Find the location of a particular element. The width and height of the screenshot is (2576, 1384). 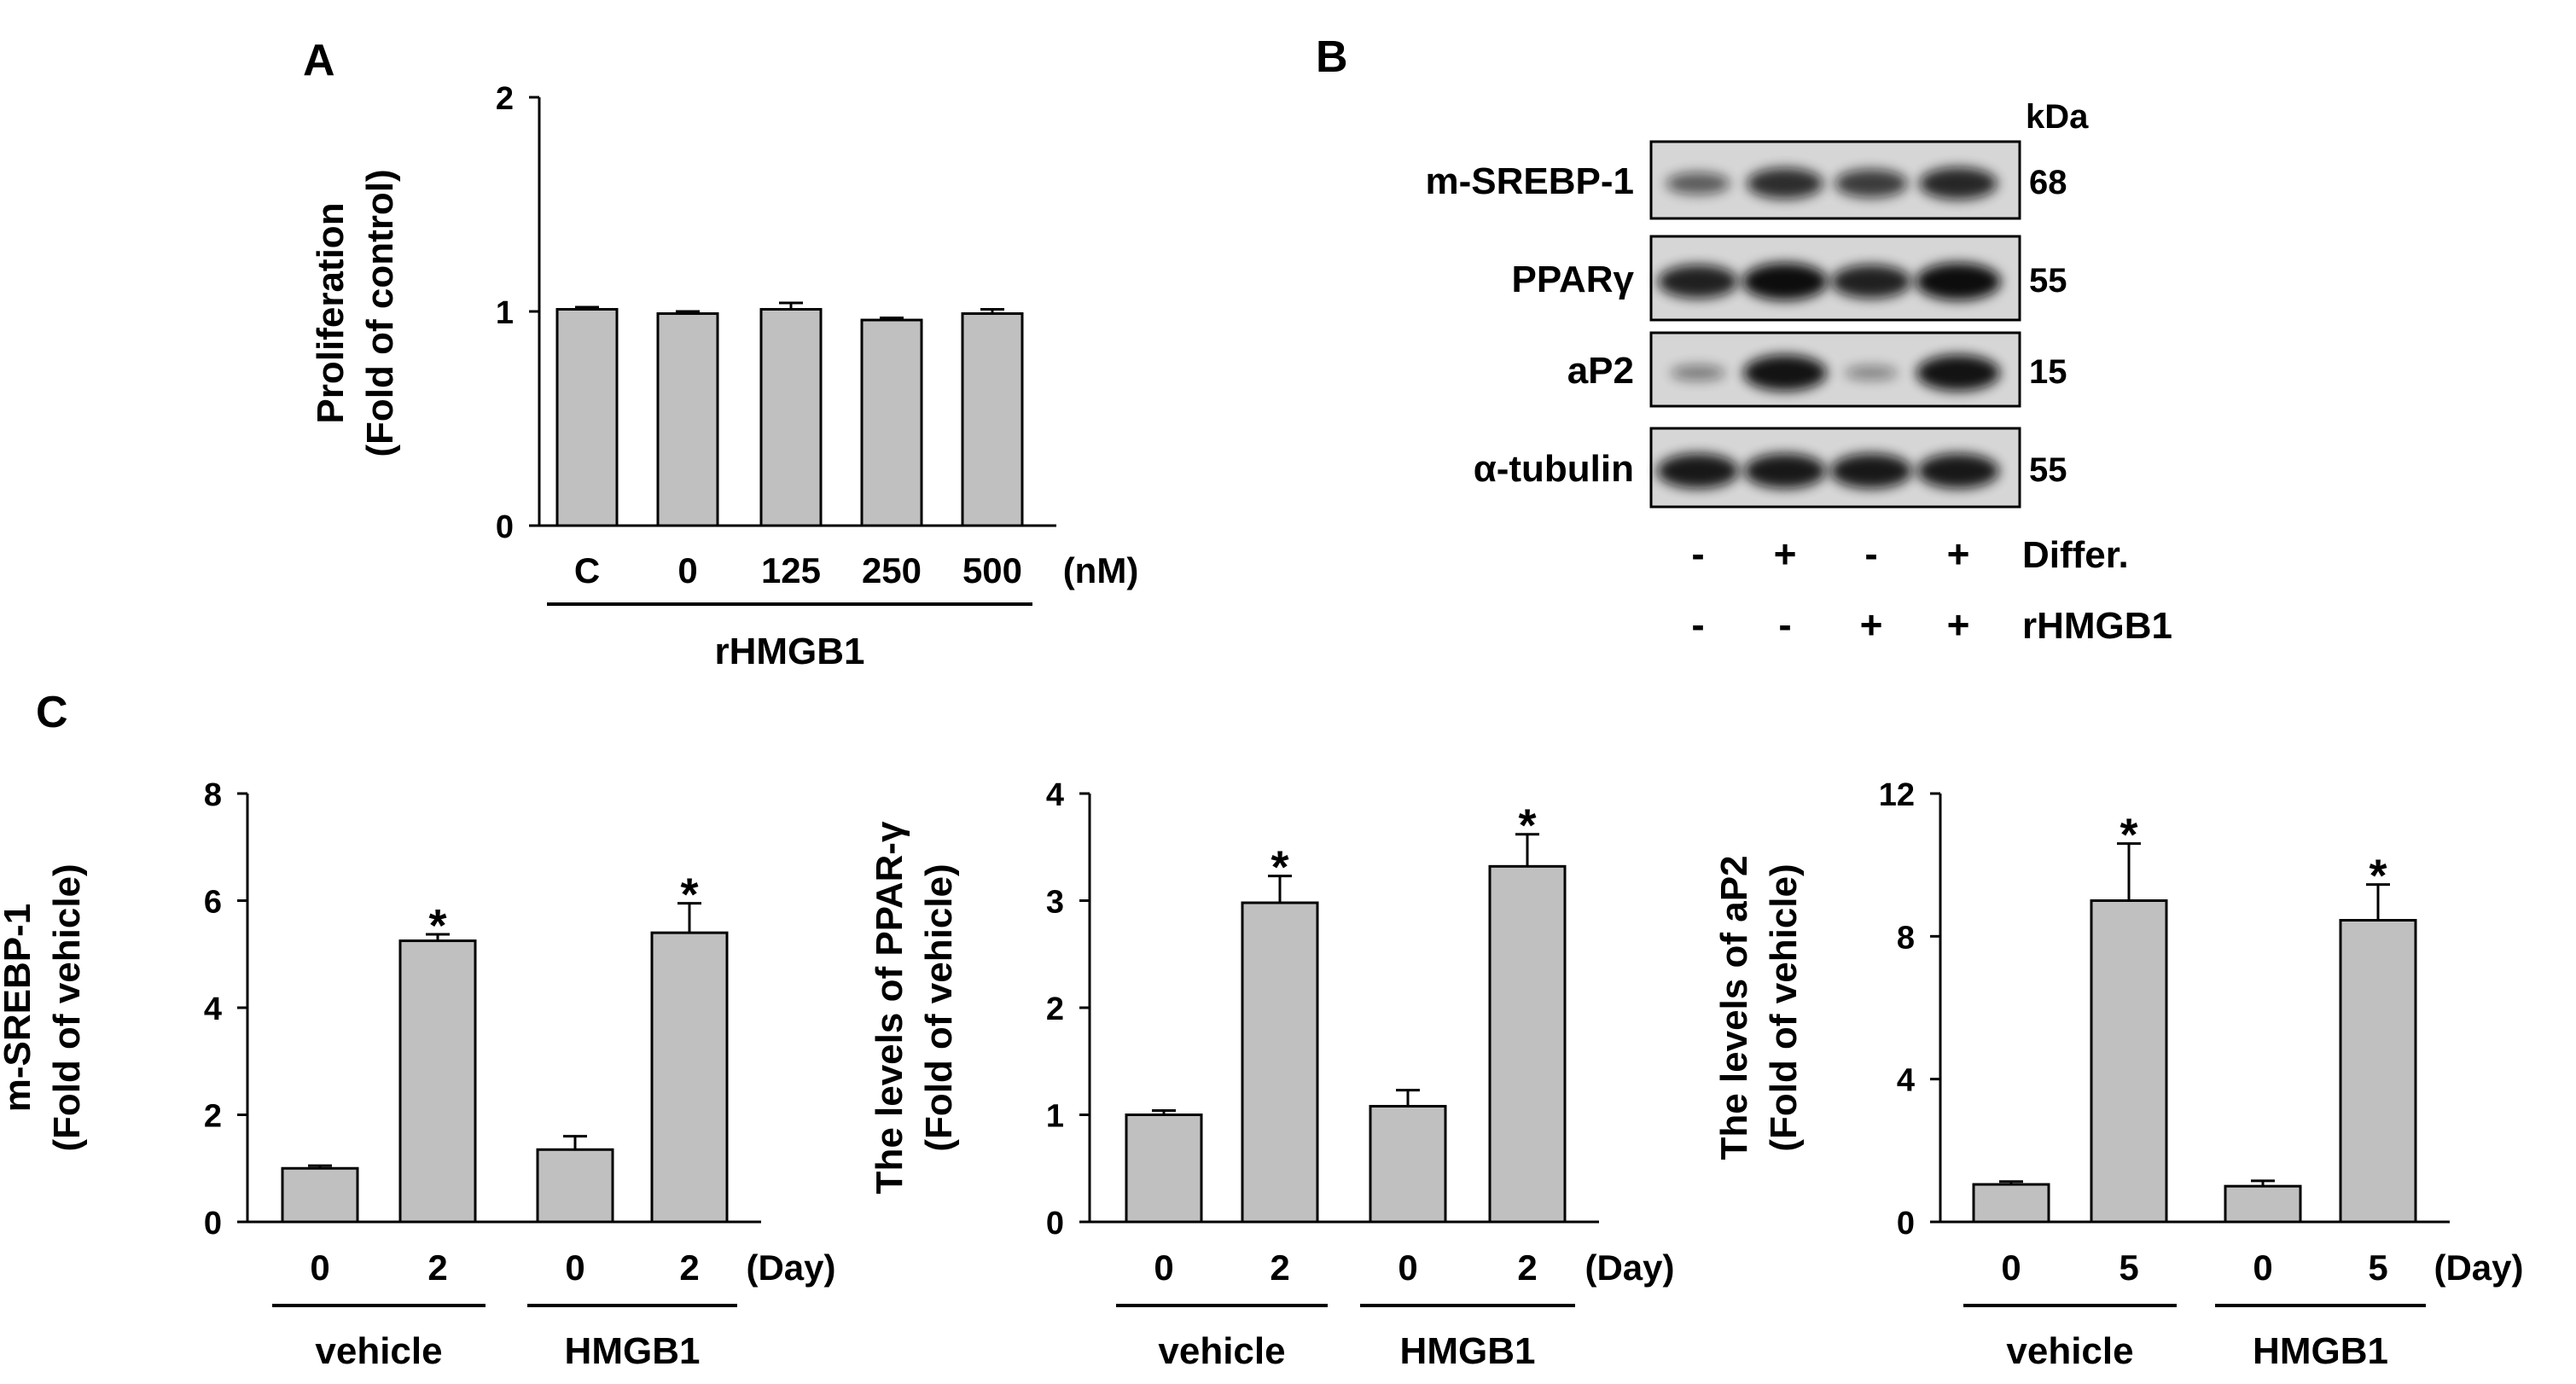

kda-header: kDa is located at coordinates (2057, 117).